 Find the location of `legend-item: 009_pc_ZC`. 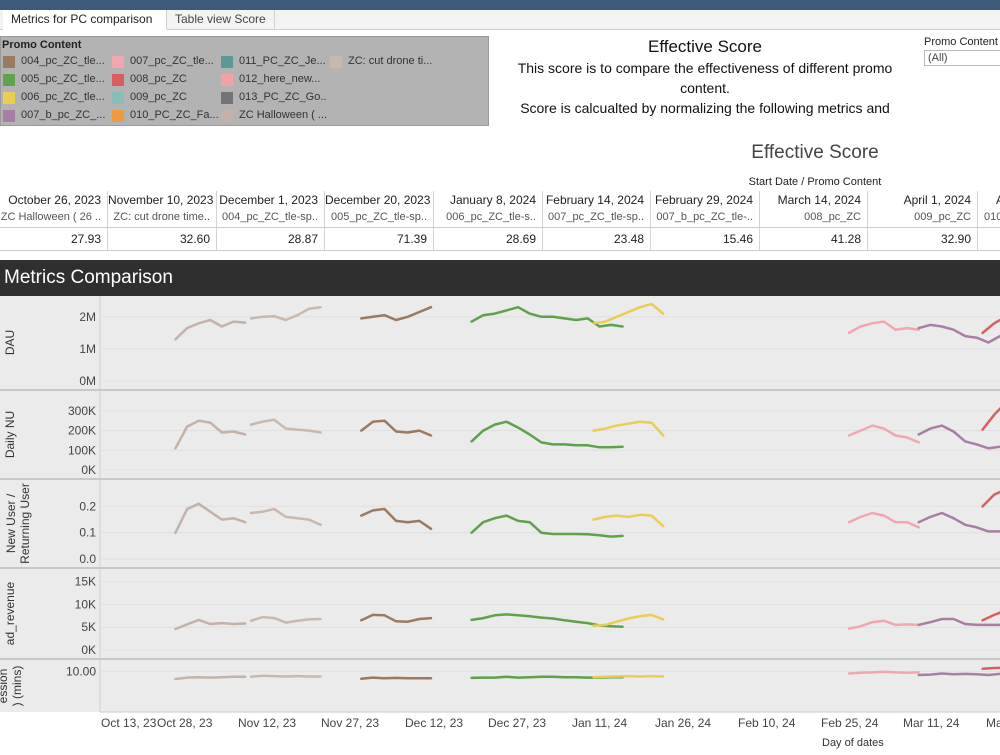

legend-item: 009_pc_ZC is located at coordinates (165, 98).